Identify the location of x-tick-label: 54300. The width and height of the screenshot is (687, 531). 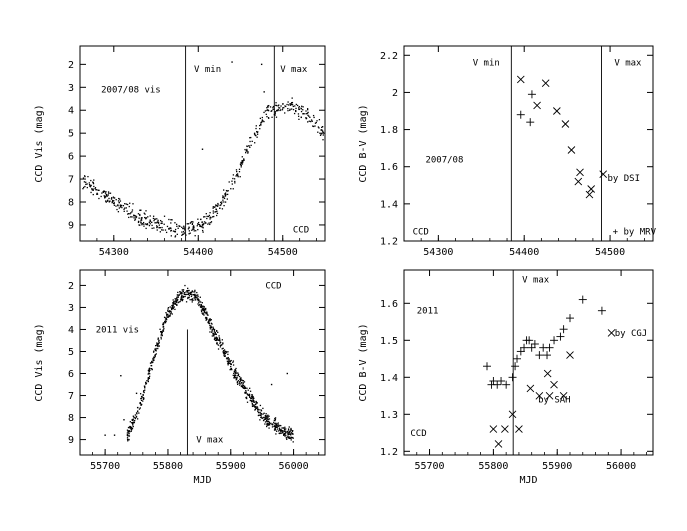
(114, 252).